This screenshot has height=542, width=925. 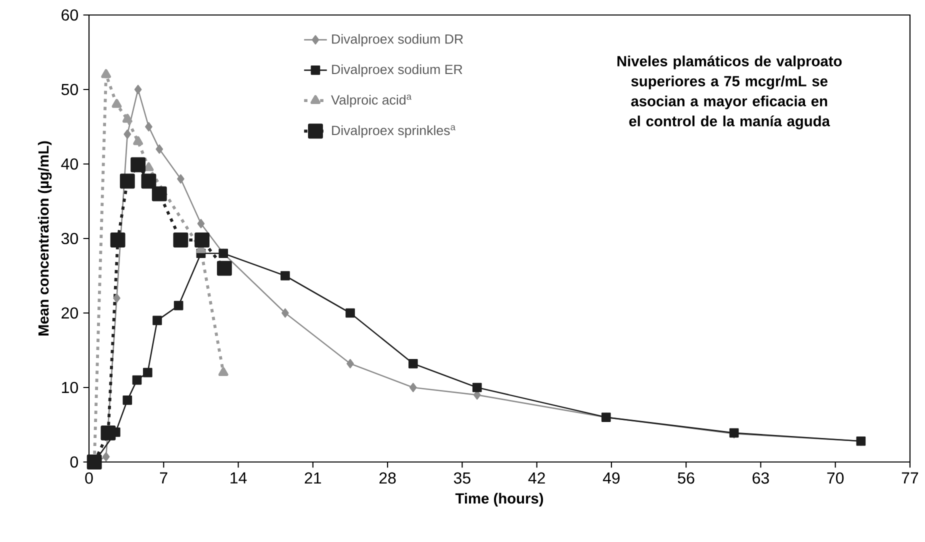 What do you see at coordinates (70, 15) in the screenshot?
I see `y-tick-label: 60` at bounding box center [70, 15].